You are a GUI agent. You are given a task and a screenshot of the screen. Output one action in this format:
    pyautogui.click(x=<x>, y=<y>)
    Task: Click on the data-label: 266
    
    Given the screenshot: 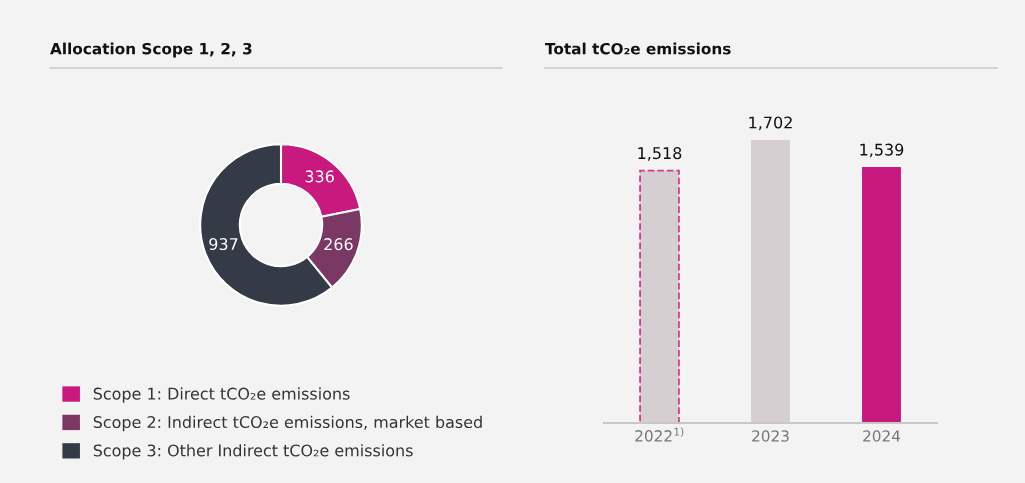 What is the action you would take?
    pyautogui.click(x=338, y=244)
    